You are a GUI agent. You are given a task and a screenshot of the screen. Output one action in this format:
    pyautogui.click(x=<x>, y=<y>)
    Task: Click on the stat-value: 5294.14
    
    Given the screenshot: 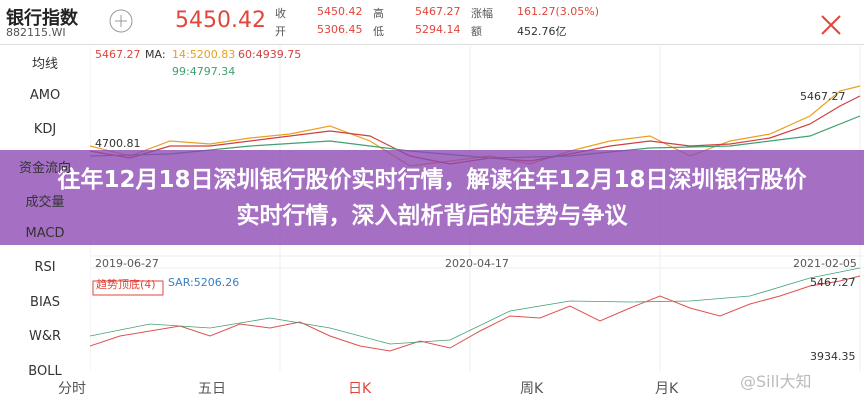 What is the action you would take?
    pyautogui.click(x=438, y=29)
    